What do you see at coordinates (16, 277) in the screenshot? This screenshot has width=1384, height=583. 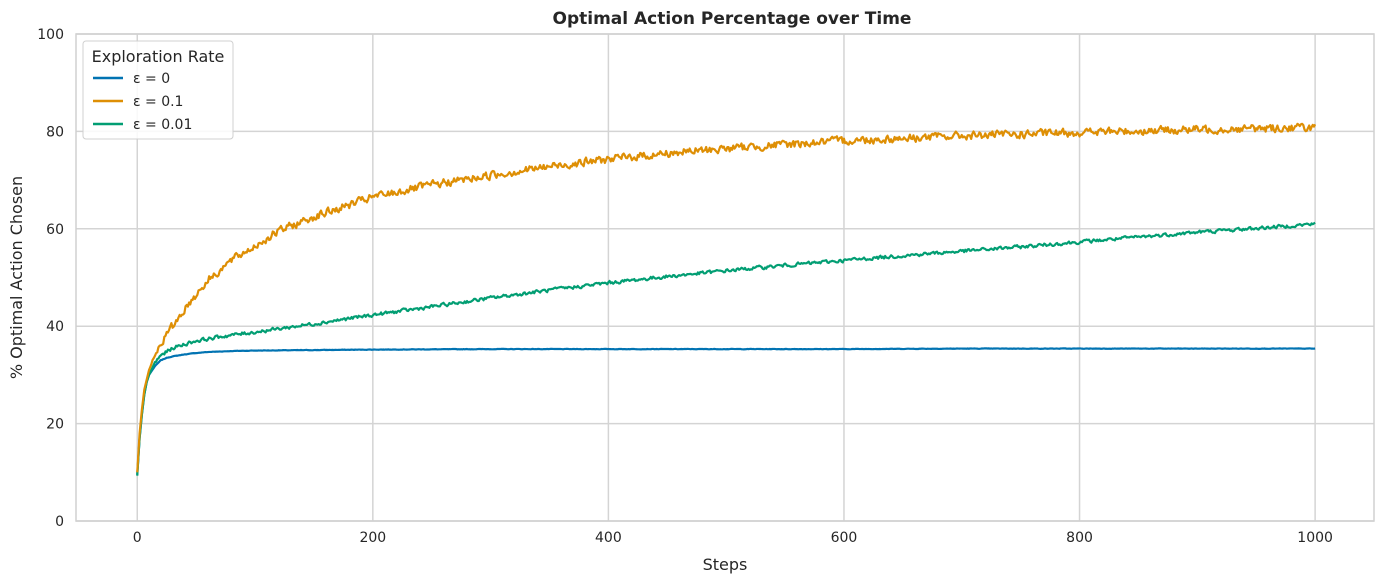 I see `y-axis-label: % Optimal Action Chosen` at bounding box center [16, 277].